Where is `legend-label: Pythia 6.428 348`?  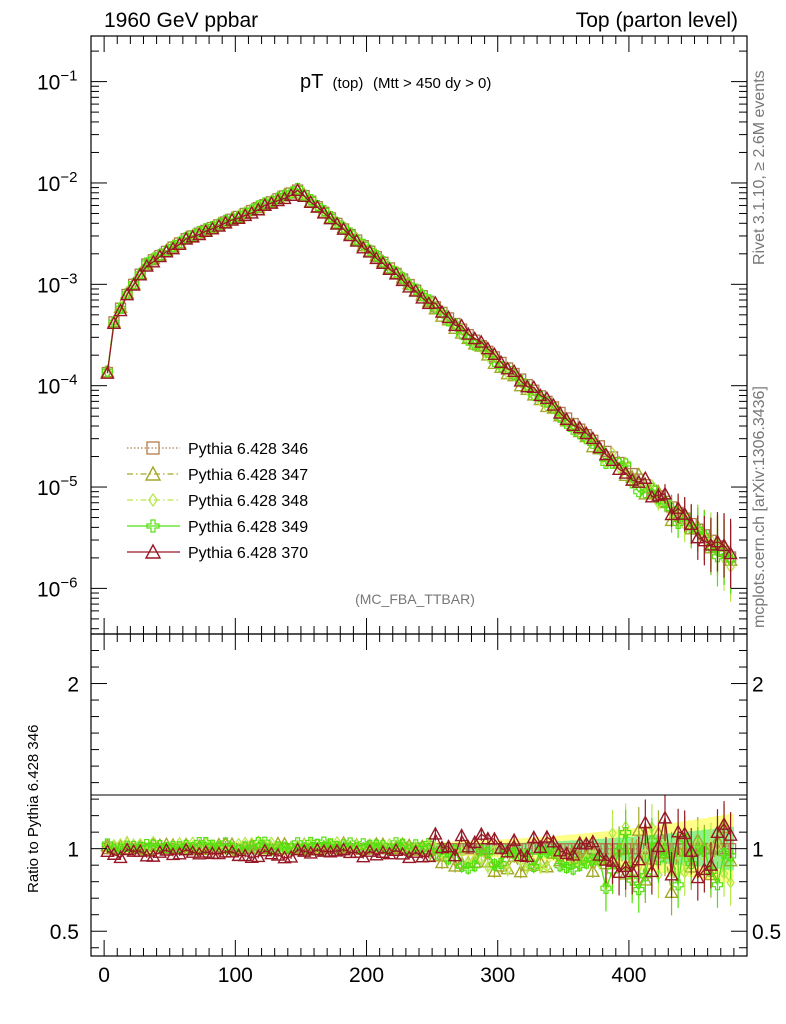 legend-label: Pythia 6.428 348 is located at coordinates (248, 501).